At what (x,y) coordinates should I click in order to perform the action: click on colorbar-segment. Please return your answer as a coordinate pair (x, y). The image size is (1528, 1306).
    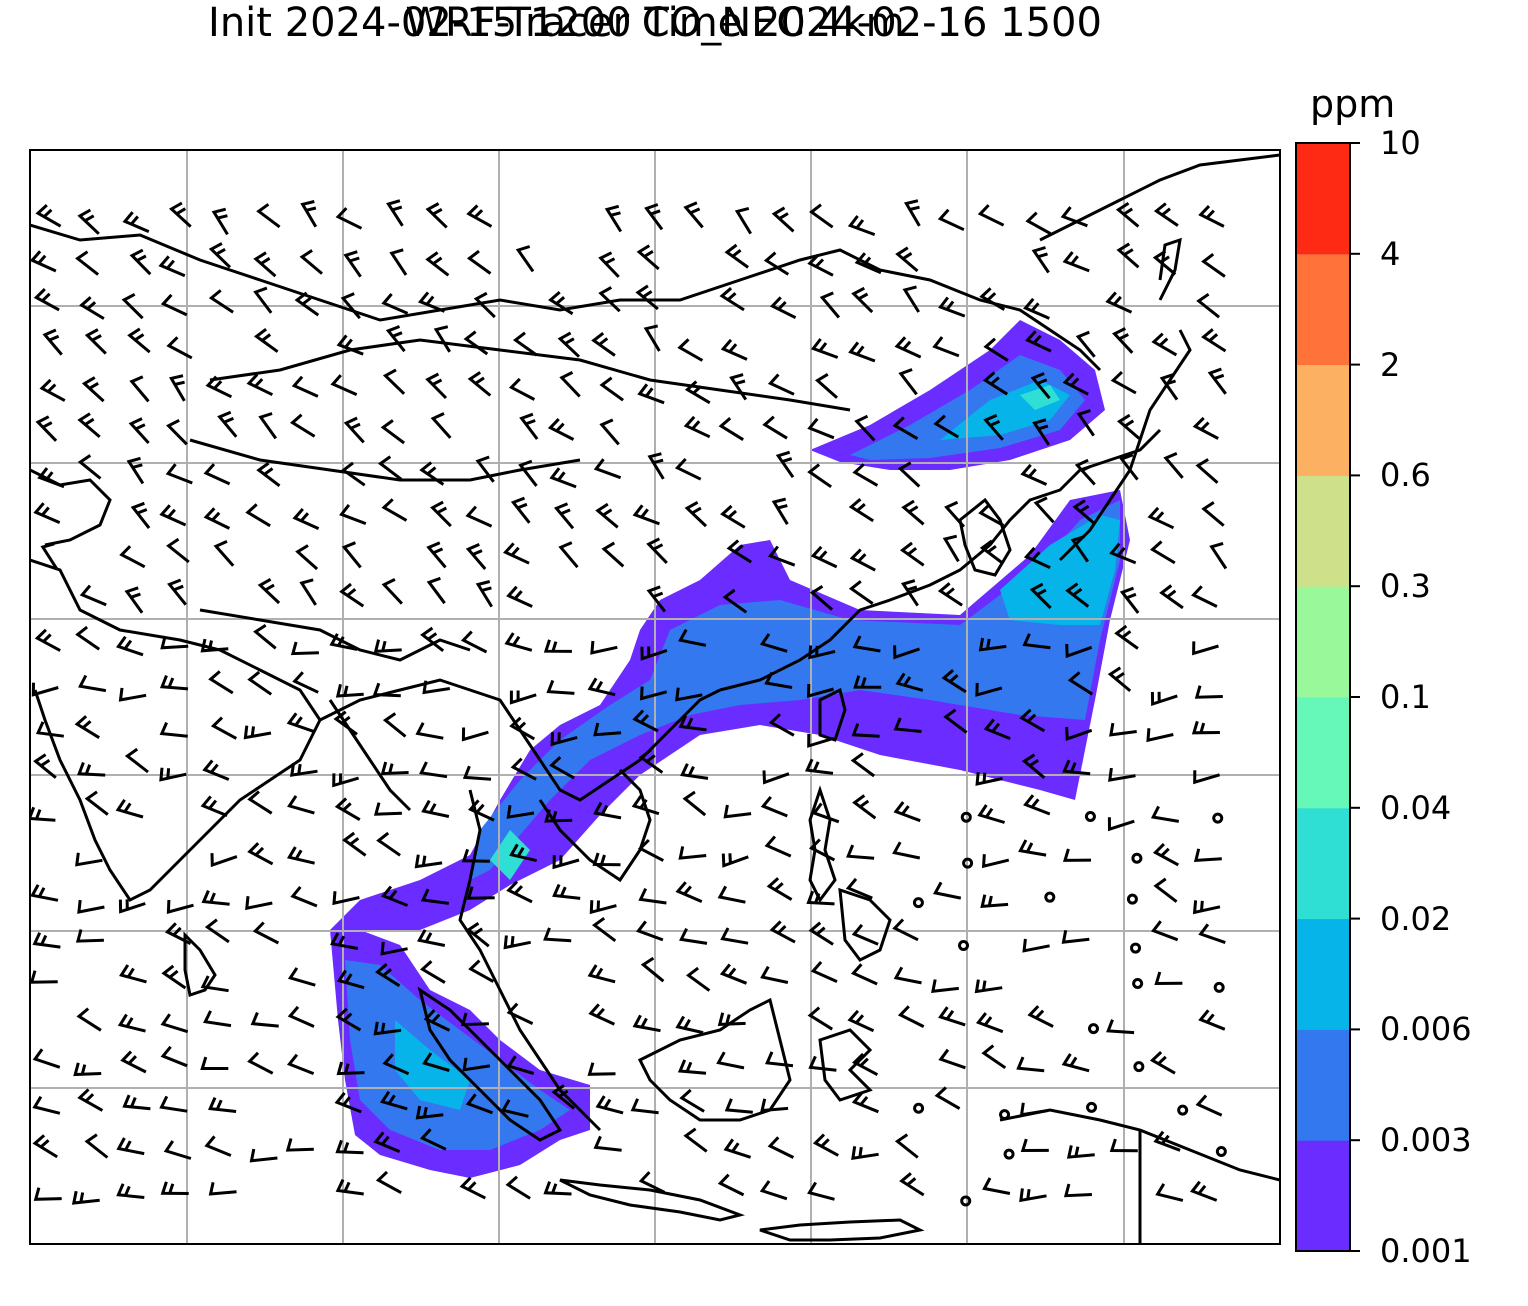
    Looking at the image, I should click on (1323, 1085).